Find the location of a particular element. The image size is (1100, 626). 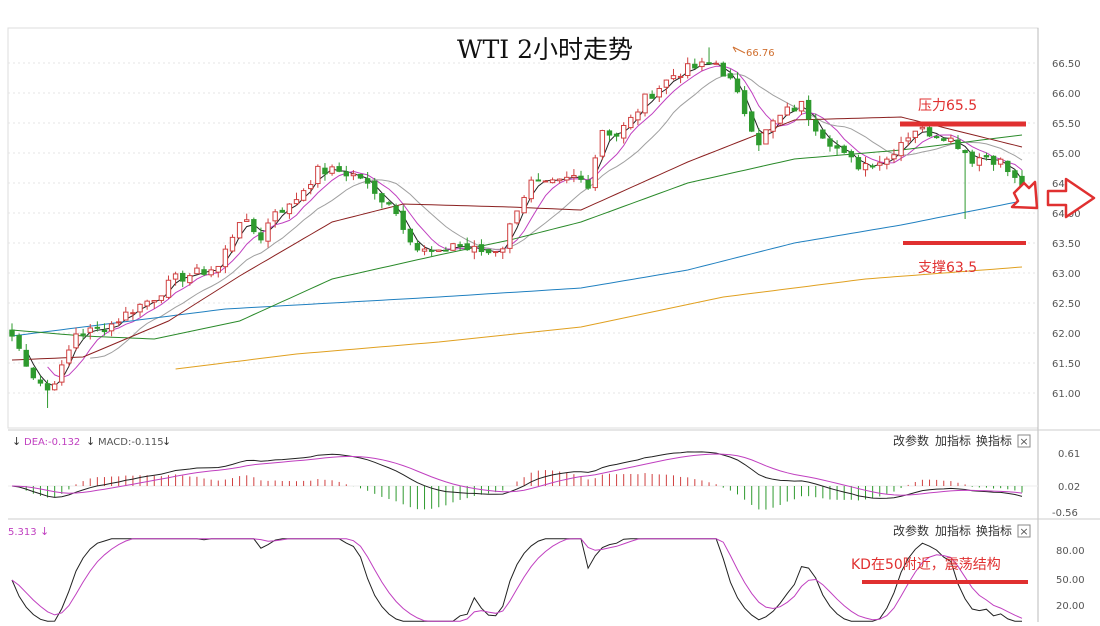

high-marker-pointer is located at coordinates (739, 50).